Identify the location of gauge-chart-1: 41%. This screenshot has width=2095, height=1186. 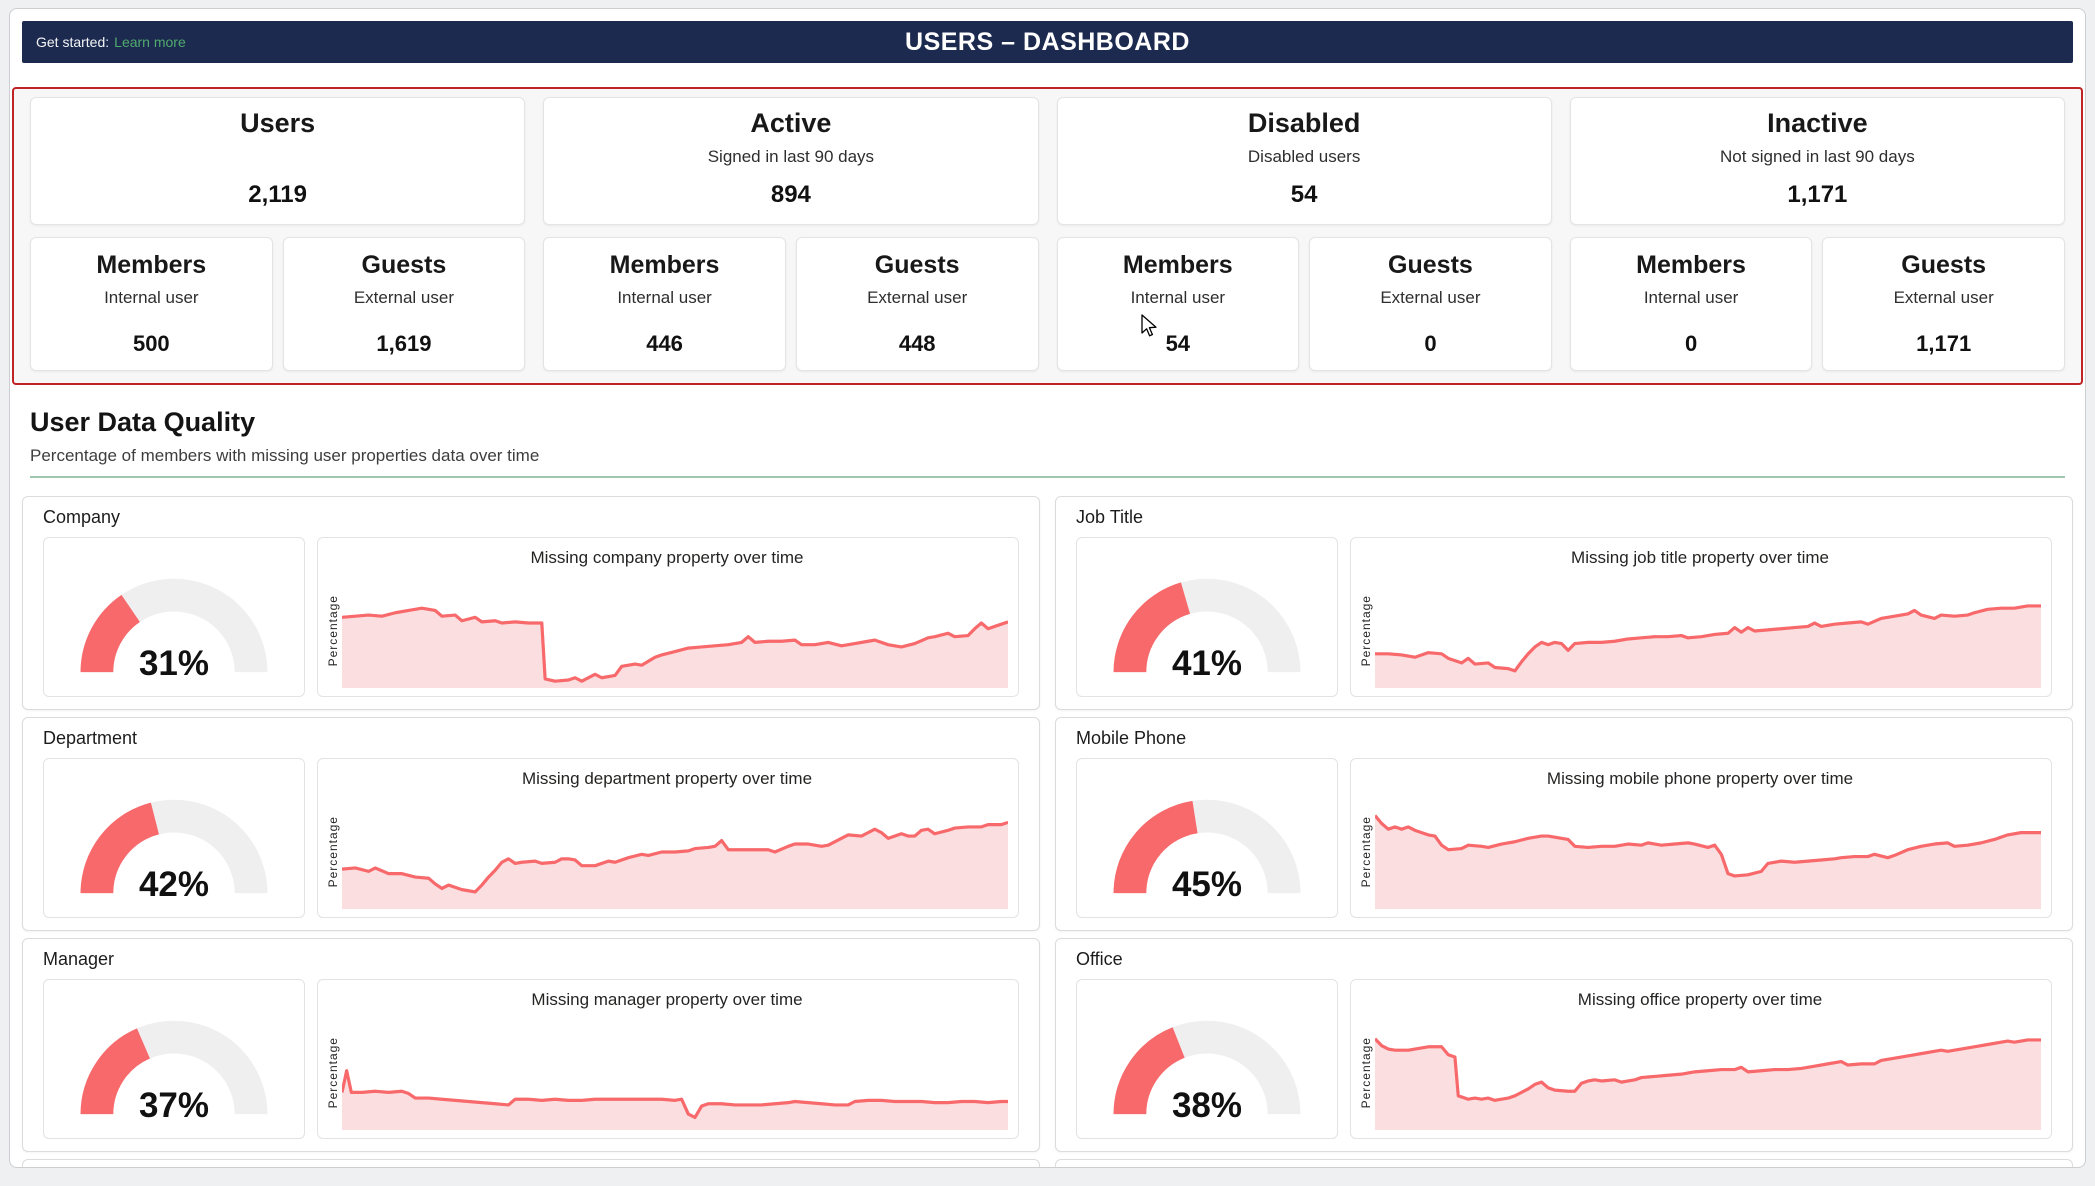
(1207, 617).